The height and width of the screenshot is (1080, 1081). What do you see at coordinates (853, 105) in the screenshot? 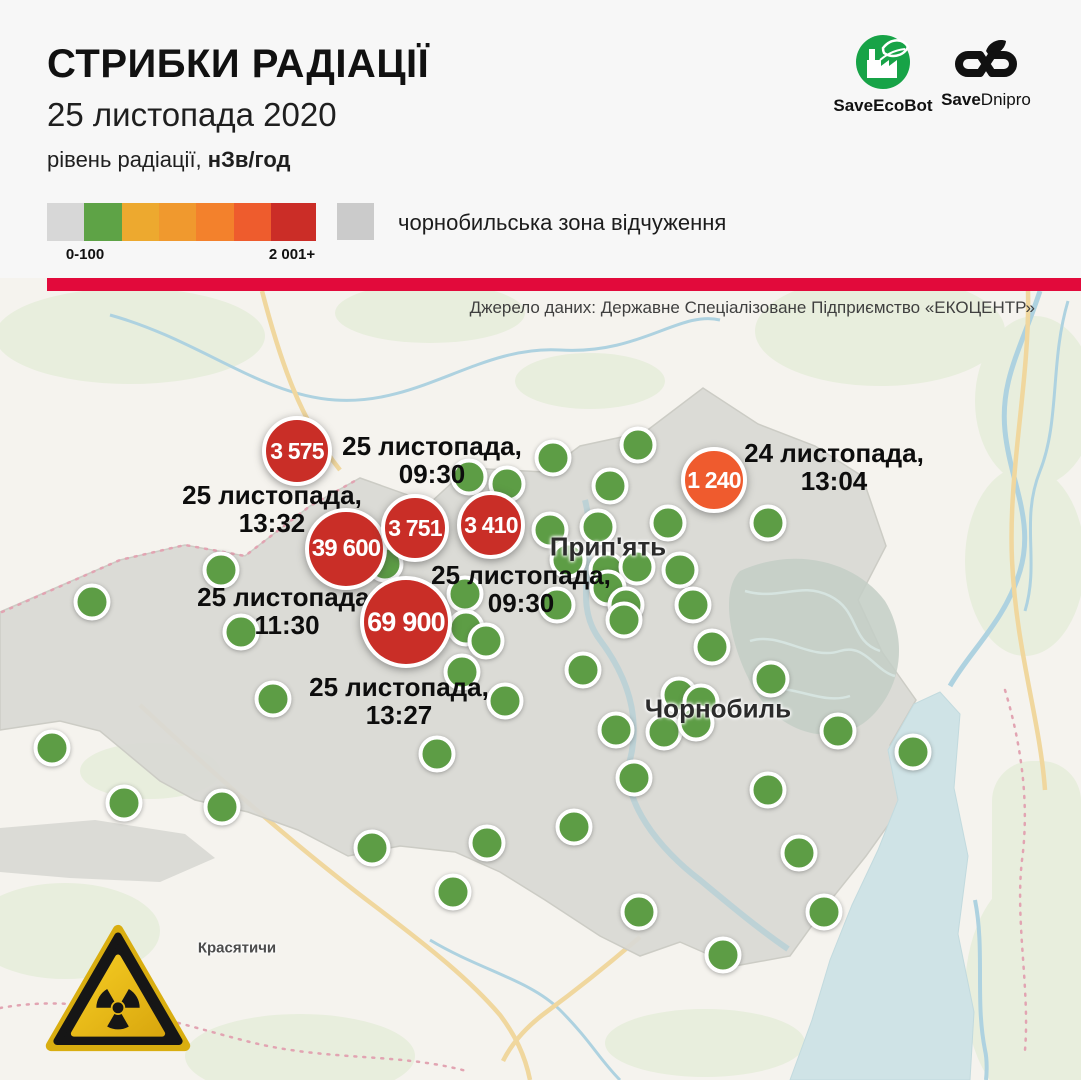
I see `saveecobot-word-save: Save` at bounding box center [853, 105].